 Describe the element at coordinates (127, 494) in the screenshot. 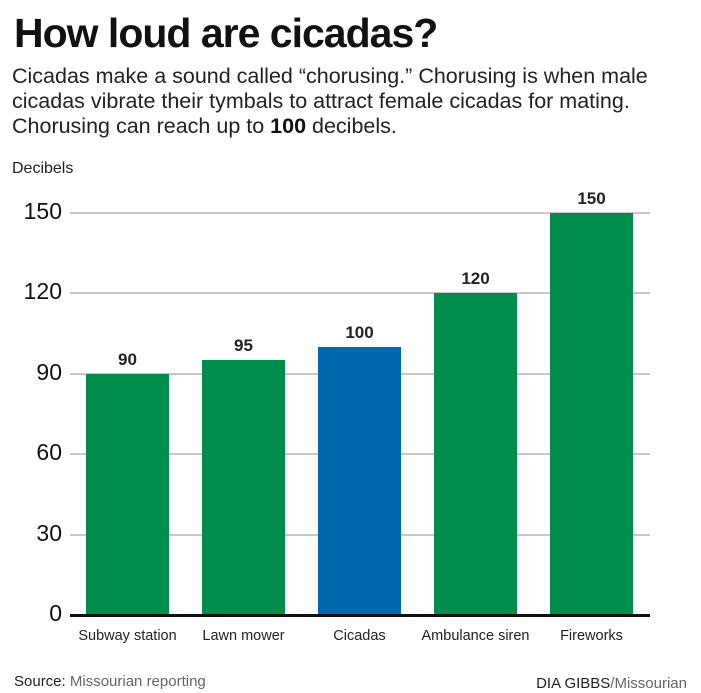

I see `bar-subway-station` at that location.